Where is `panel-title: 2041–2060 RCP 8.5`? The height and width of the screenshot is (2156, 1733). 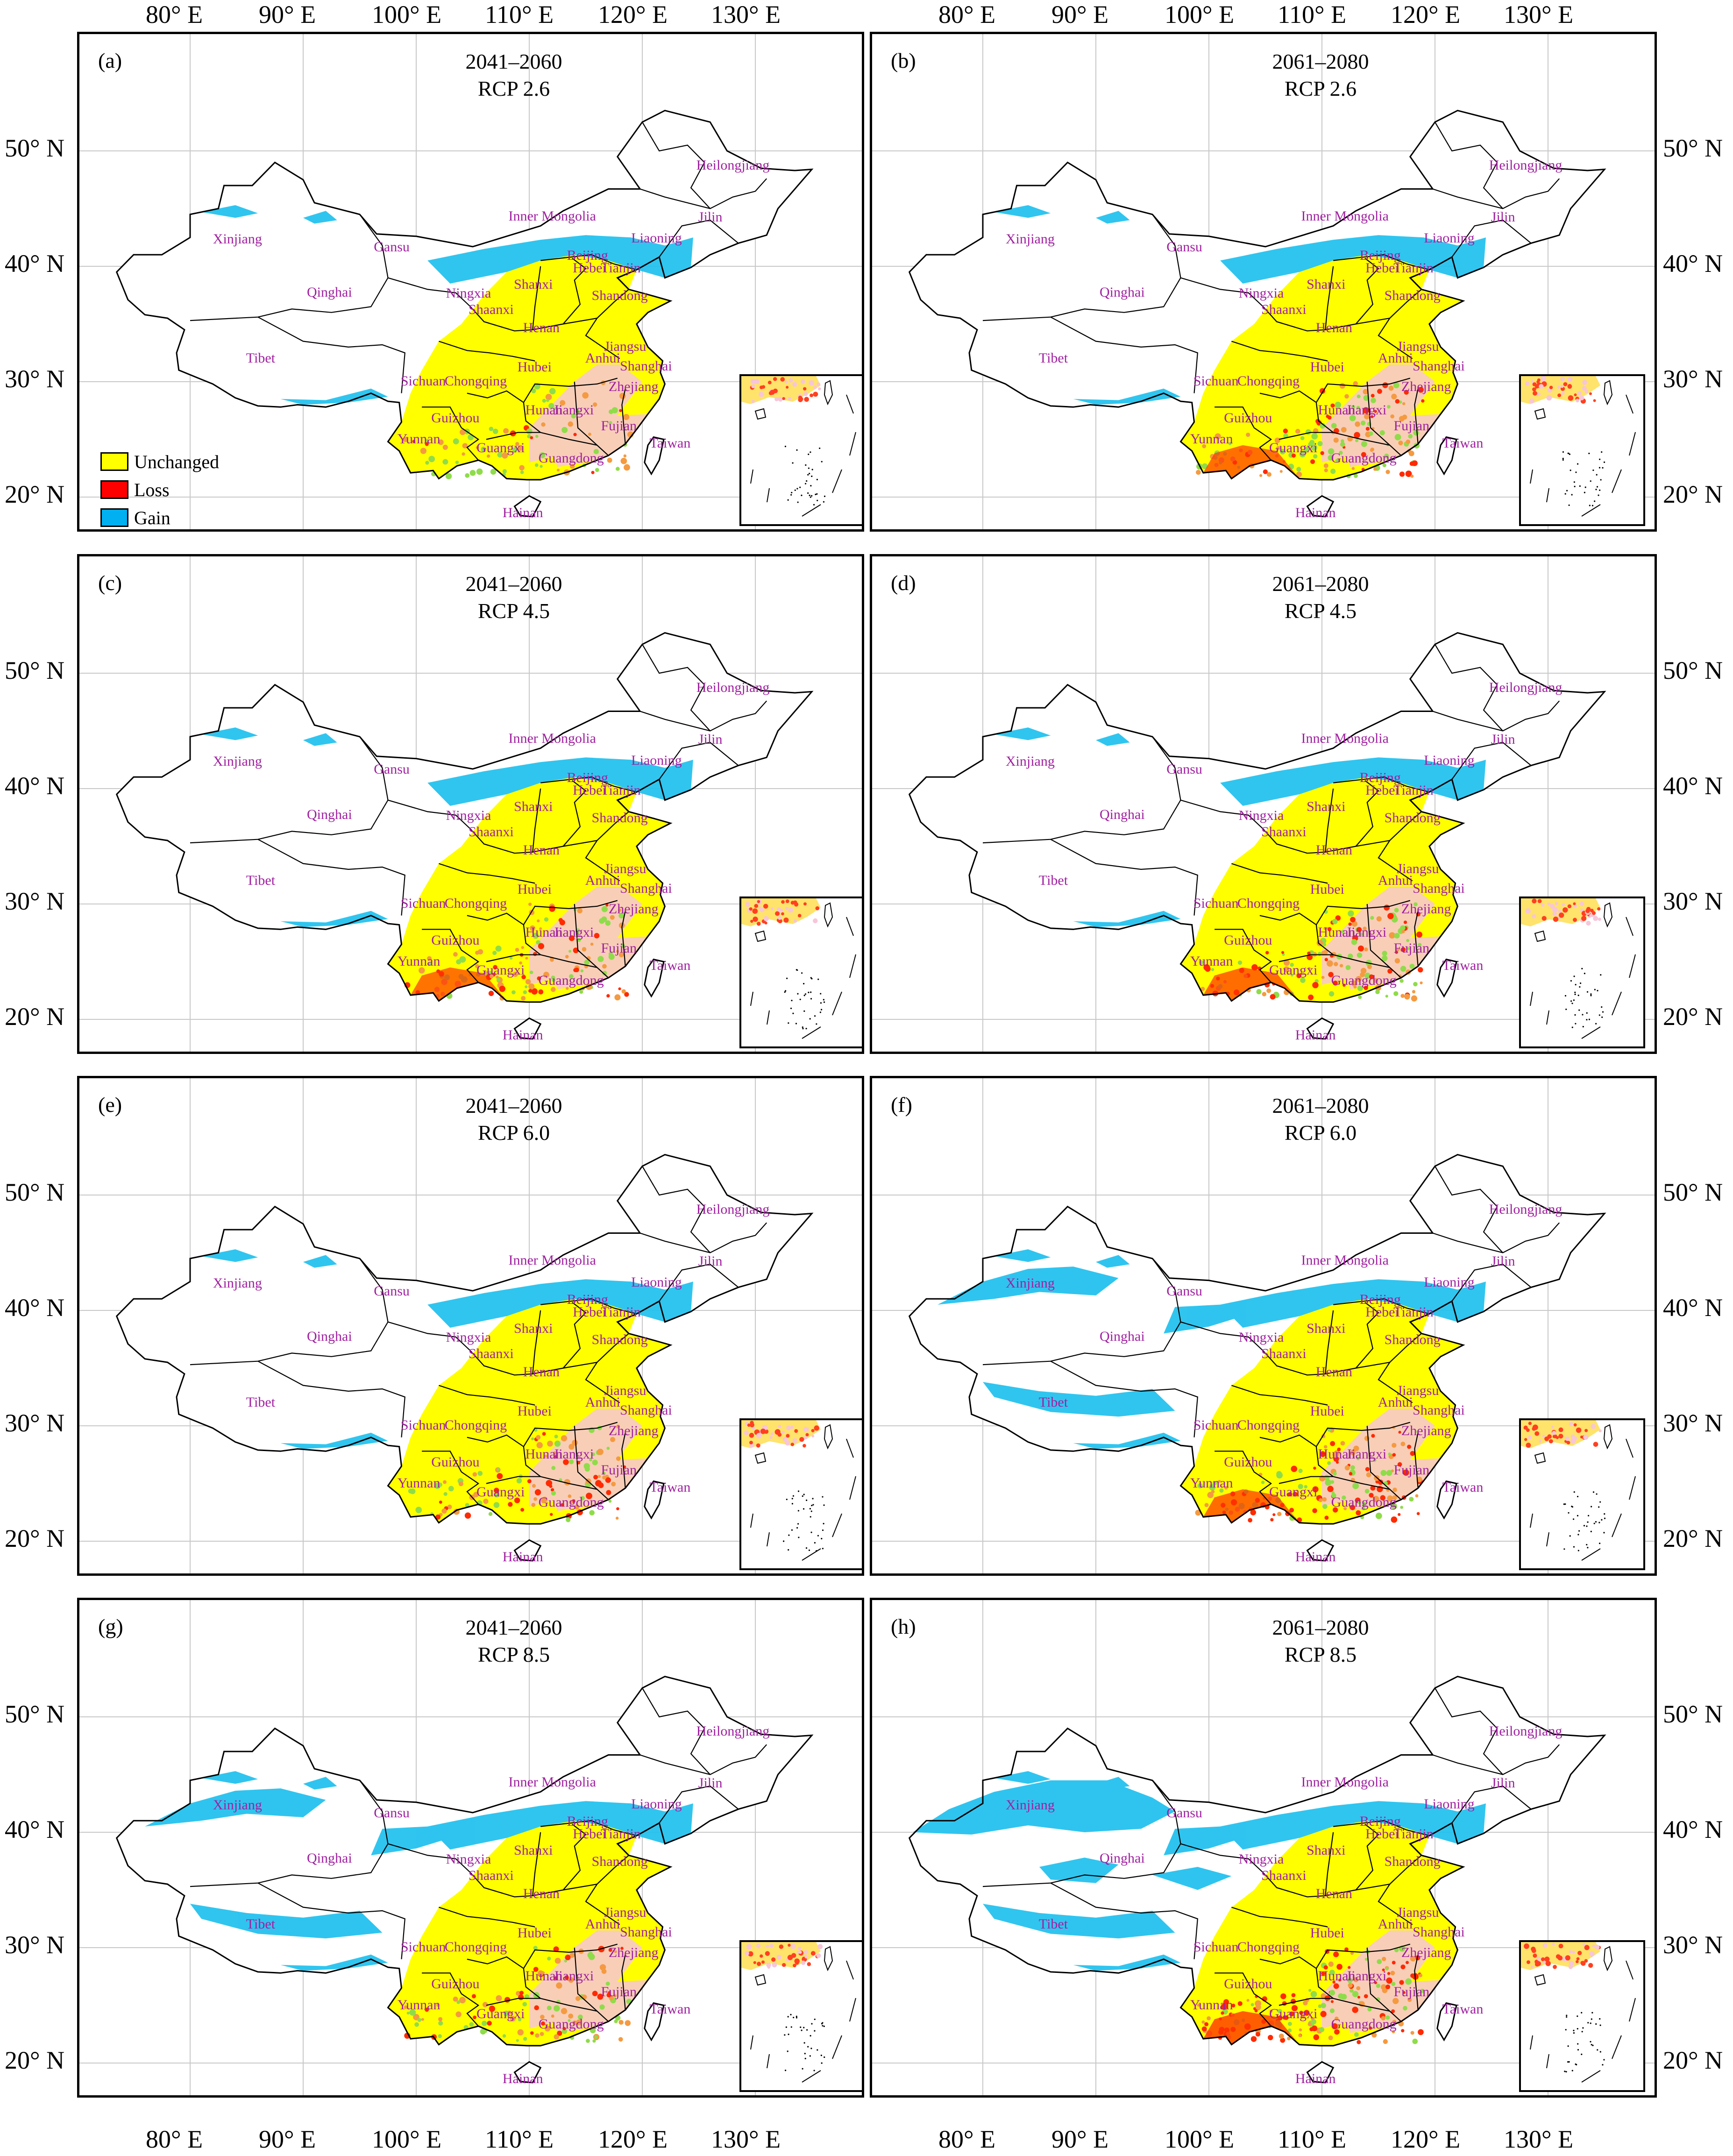
panel-title: 2041–2060 RCP 8.5 is located at coordinates (514, 1641).